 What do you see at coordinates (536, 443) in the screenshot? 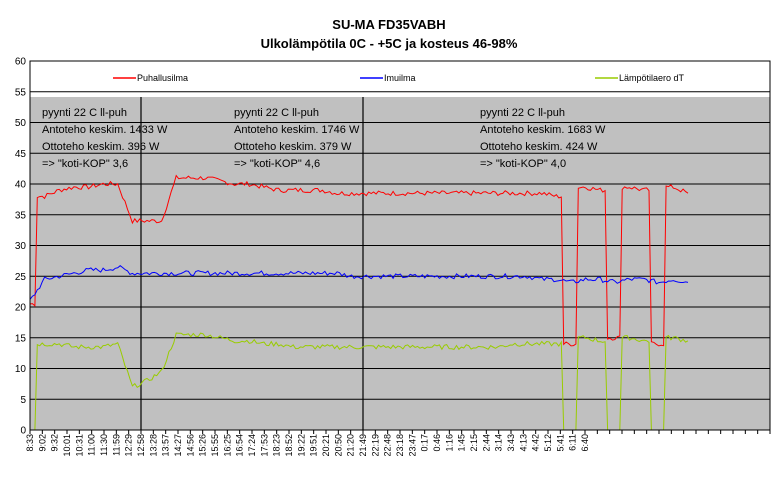
I see `x-tick-label: 4:42` at bounding box center [536, 443].